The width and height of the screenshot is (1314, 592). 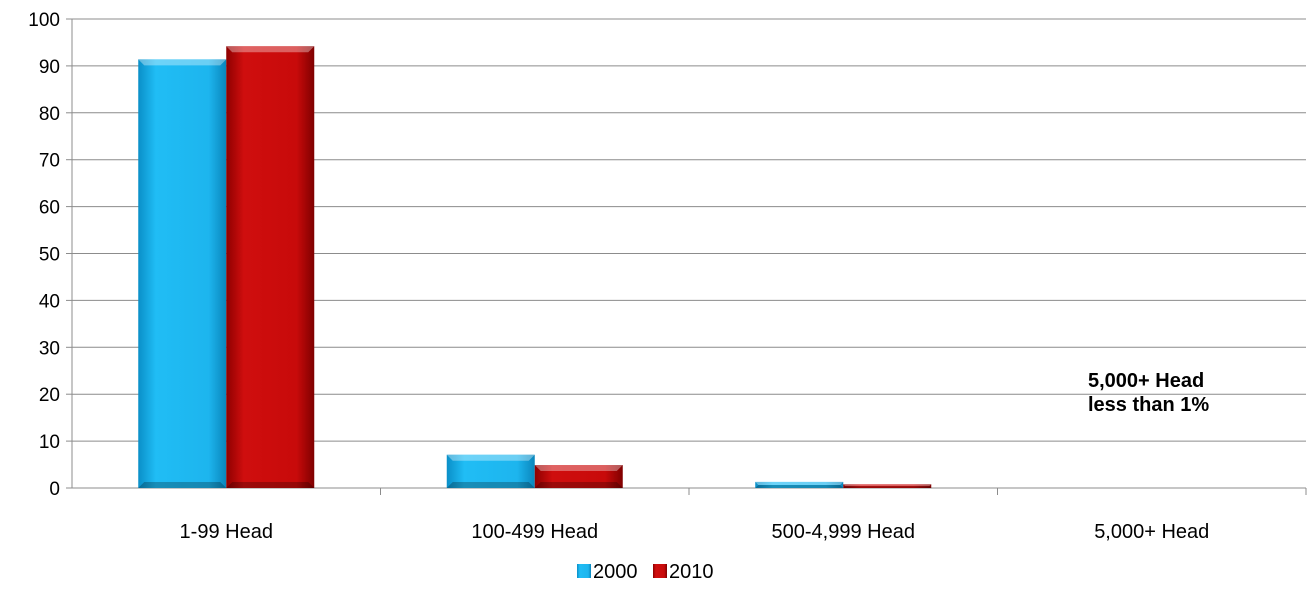 What do you see at coordinates (843, 532) in the screenshot?
I see `x-category-label: 500-4,999 Head` at bounding box center [843, 532].